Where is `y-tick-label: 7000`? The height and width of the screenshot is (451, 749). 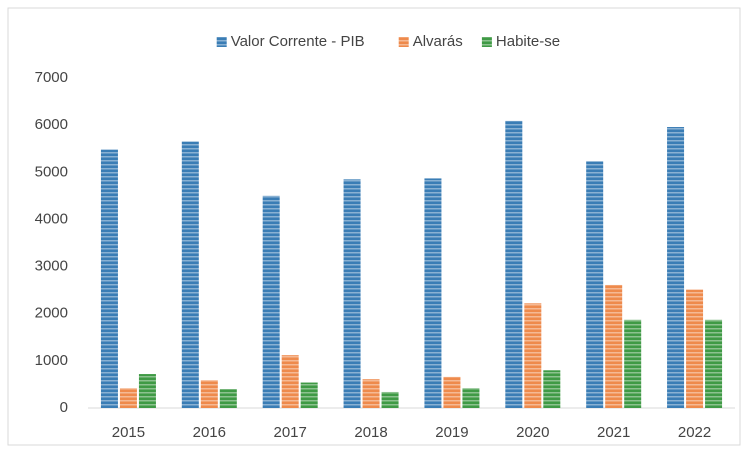
y-tick-label: 7000 is located at coordinates (51, 77).